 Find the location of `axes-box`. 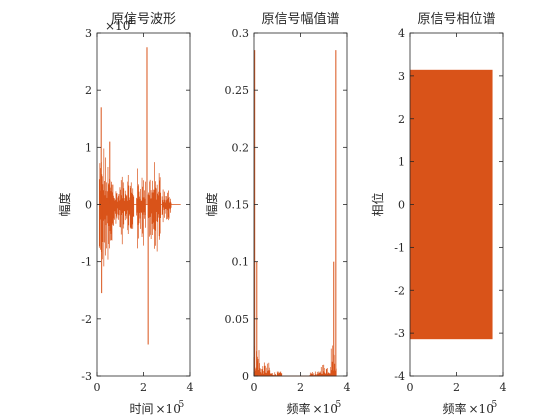

axes-box is located at coordinates (300, 204).